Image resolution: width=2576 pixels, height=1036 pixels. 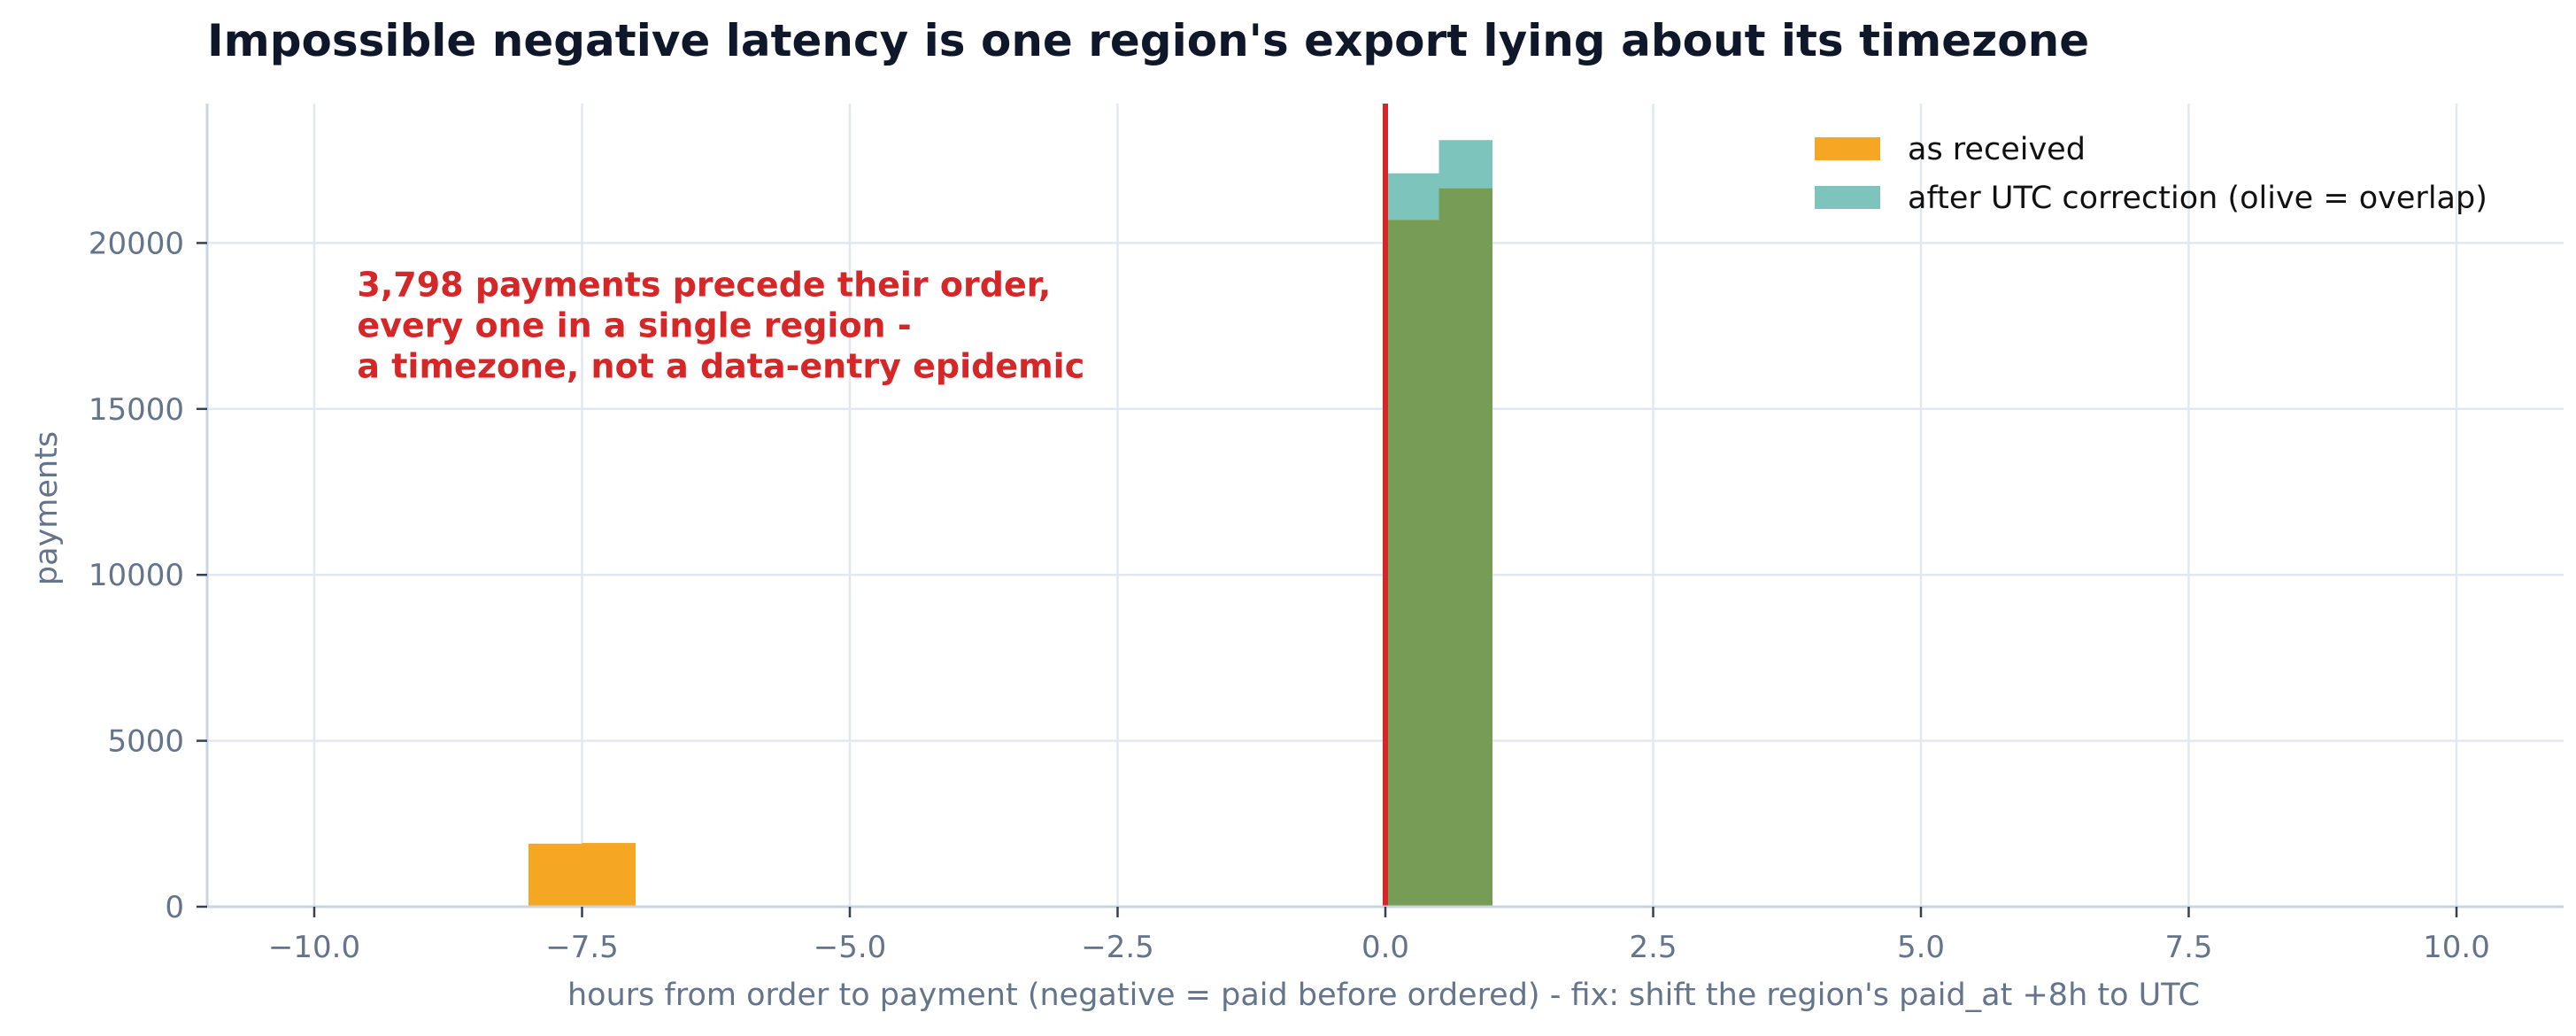 I want to click on x-tick-label: 7.5, so click(x=2188, y=948).